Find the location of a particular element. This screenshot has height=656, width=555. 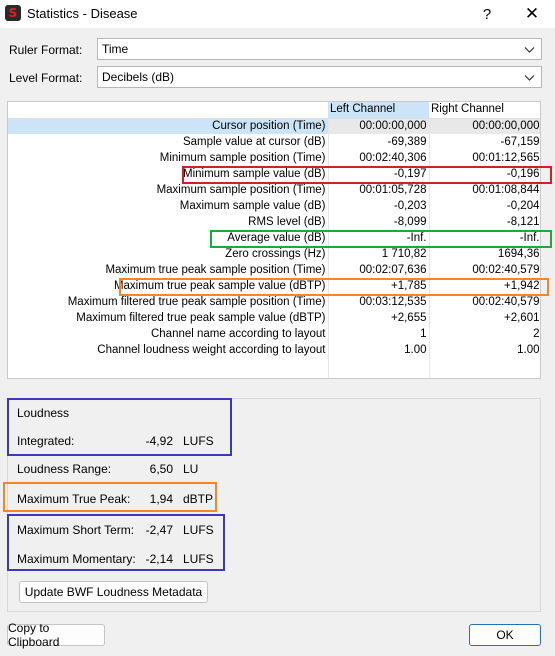

momentary-label: Maximum Momentary: is located at coordinates (76, 559).